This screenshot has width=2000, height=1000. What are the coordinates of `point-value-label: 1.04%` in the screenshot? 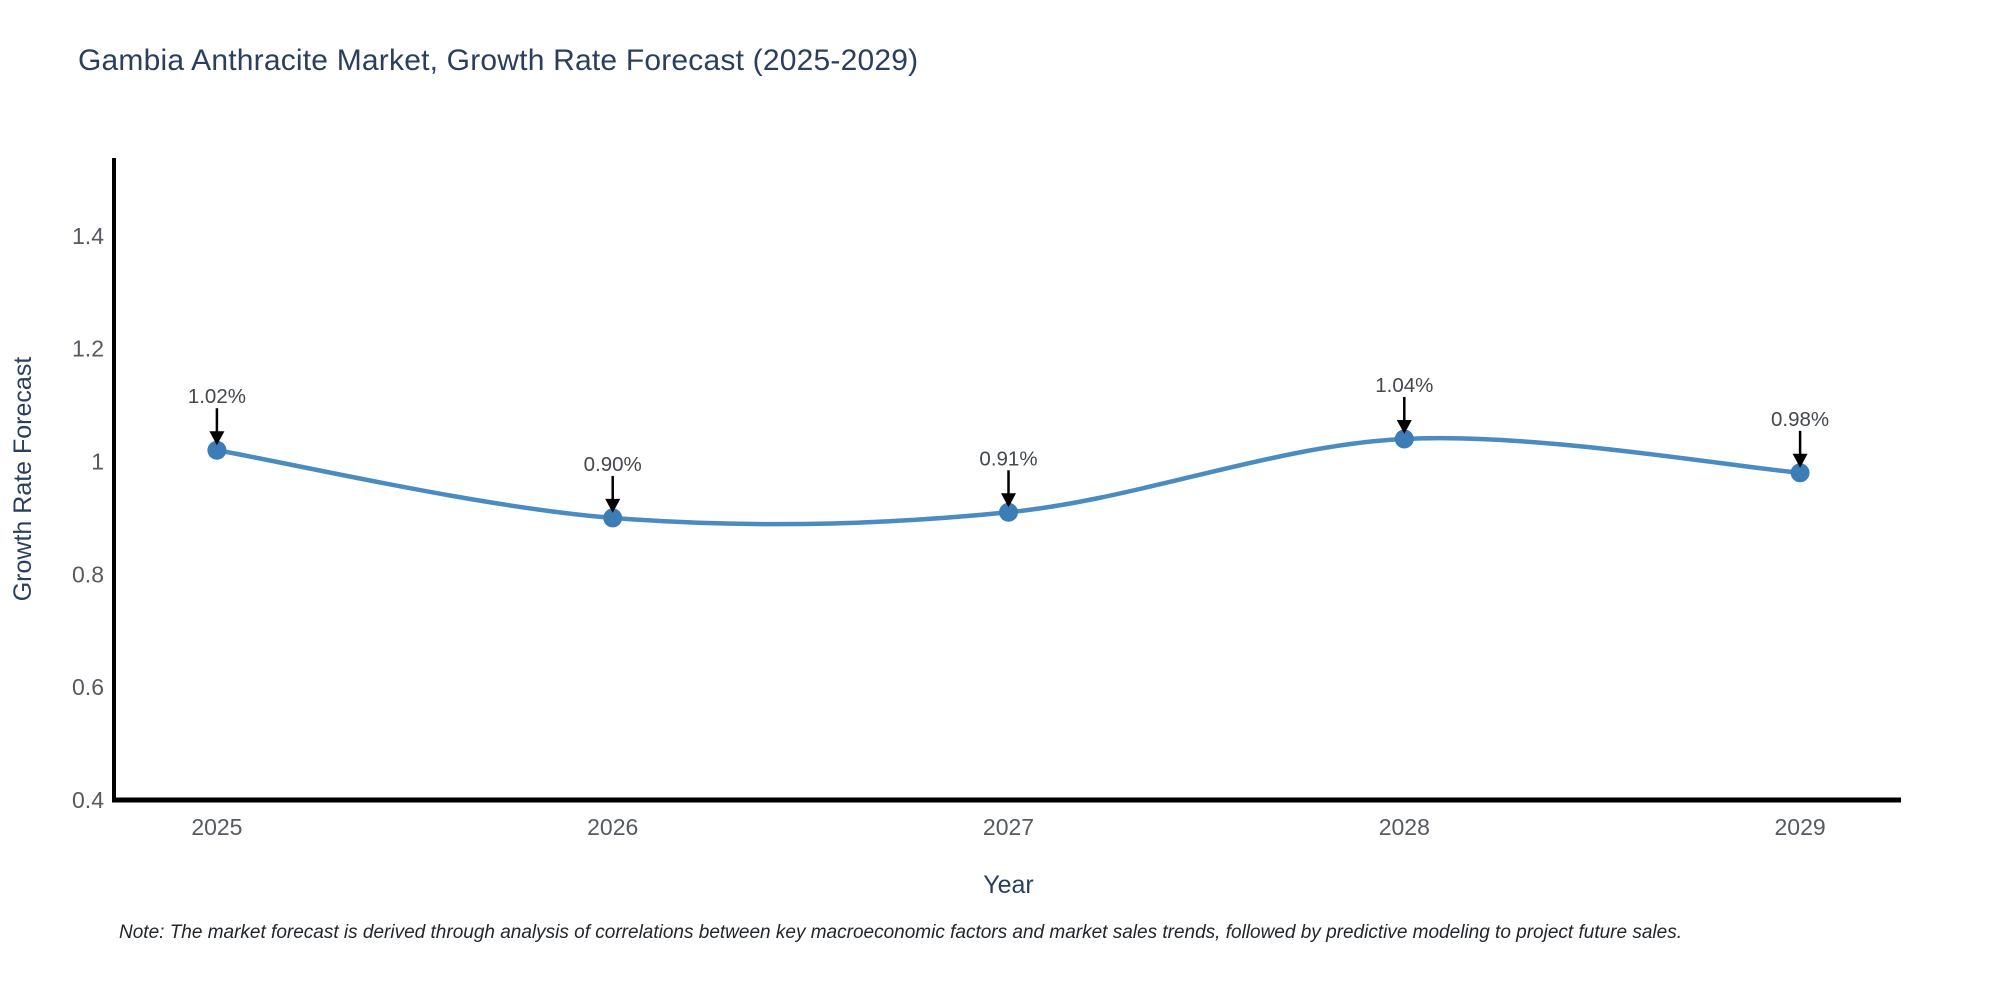 It's located at (1404, 385).